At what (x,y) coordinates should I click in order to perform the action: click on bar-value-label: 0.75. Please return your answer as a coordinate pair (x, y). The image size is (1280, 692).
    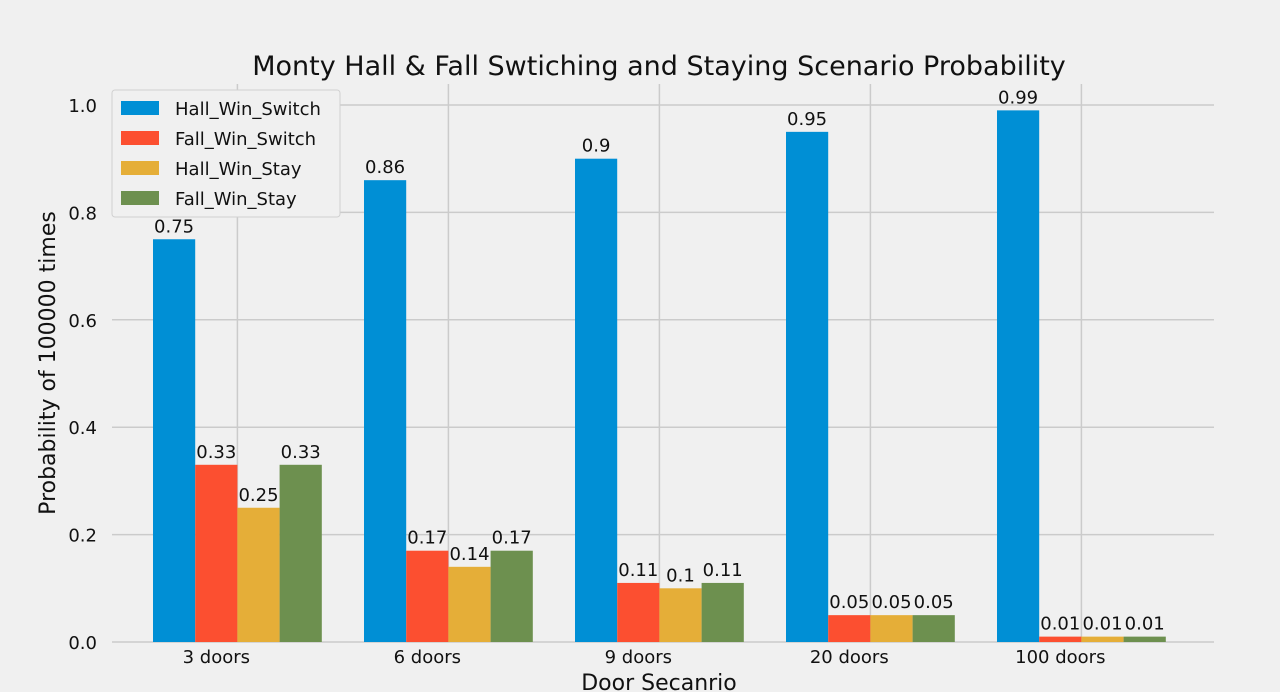
    Looking at the image, I should click on (174, 226).